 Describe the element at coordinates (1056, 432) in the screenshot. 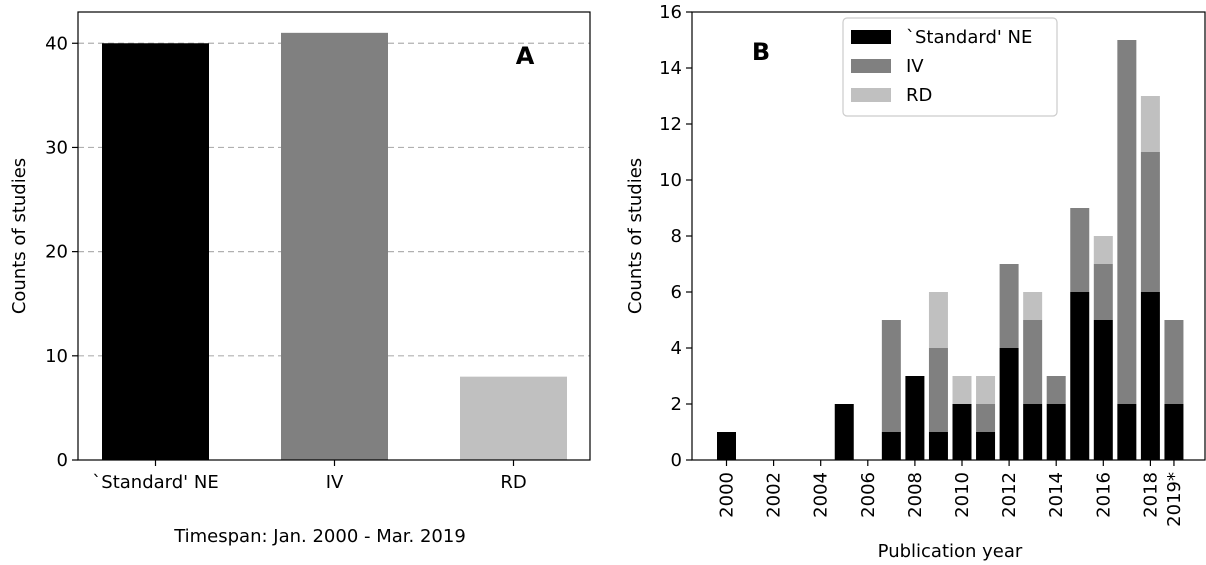

I see `bar-2014-standard-ne` at that location.